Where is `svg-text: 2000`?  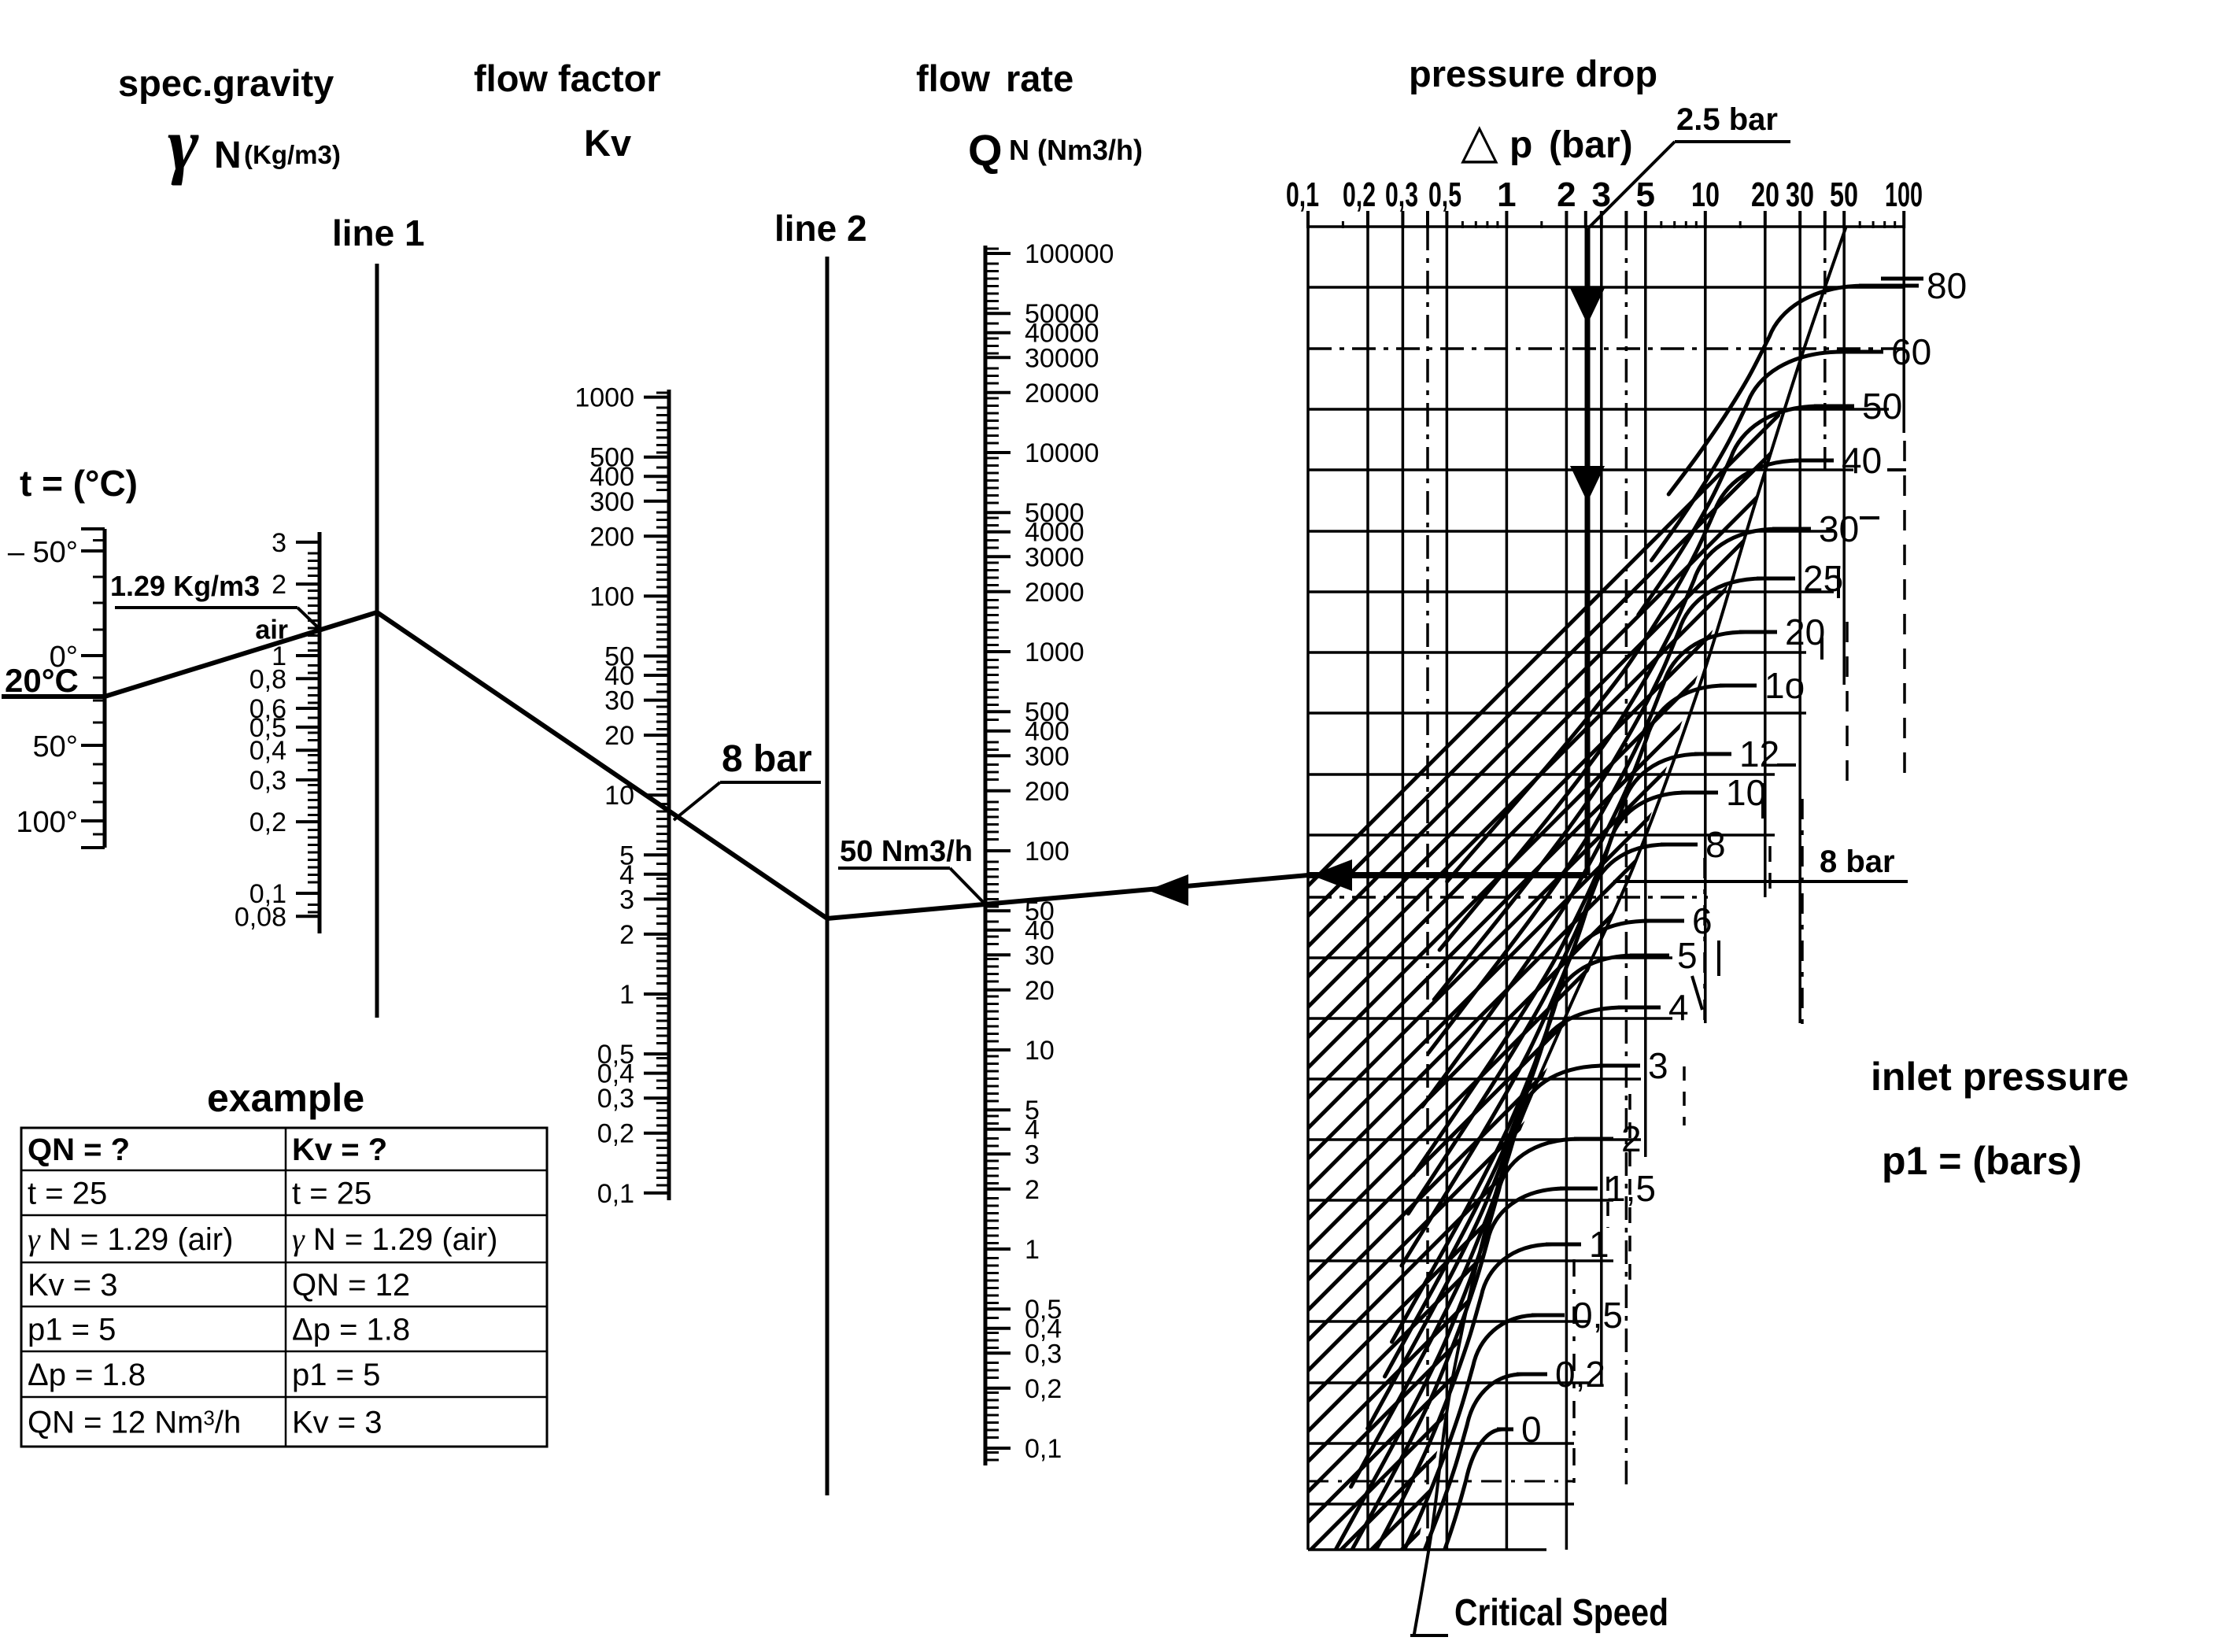 svg-text: 2000 is located at coordinates (1054, 593).